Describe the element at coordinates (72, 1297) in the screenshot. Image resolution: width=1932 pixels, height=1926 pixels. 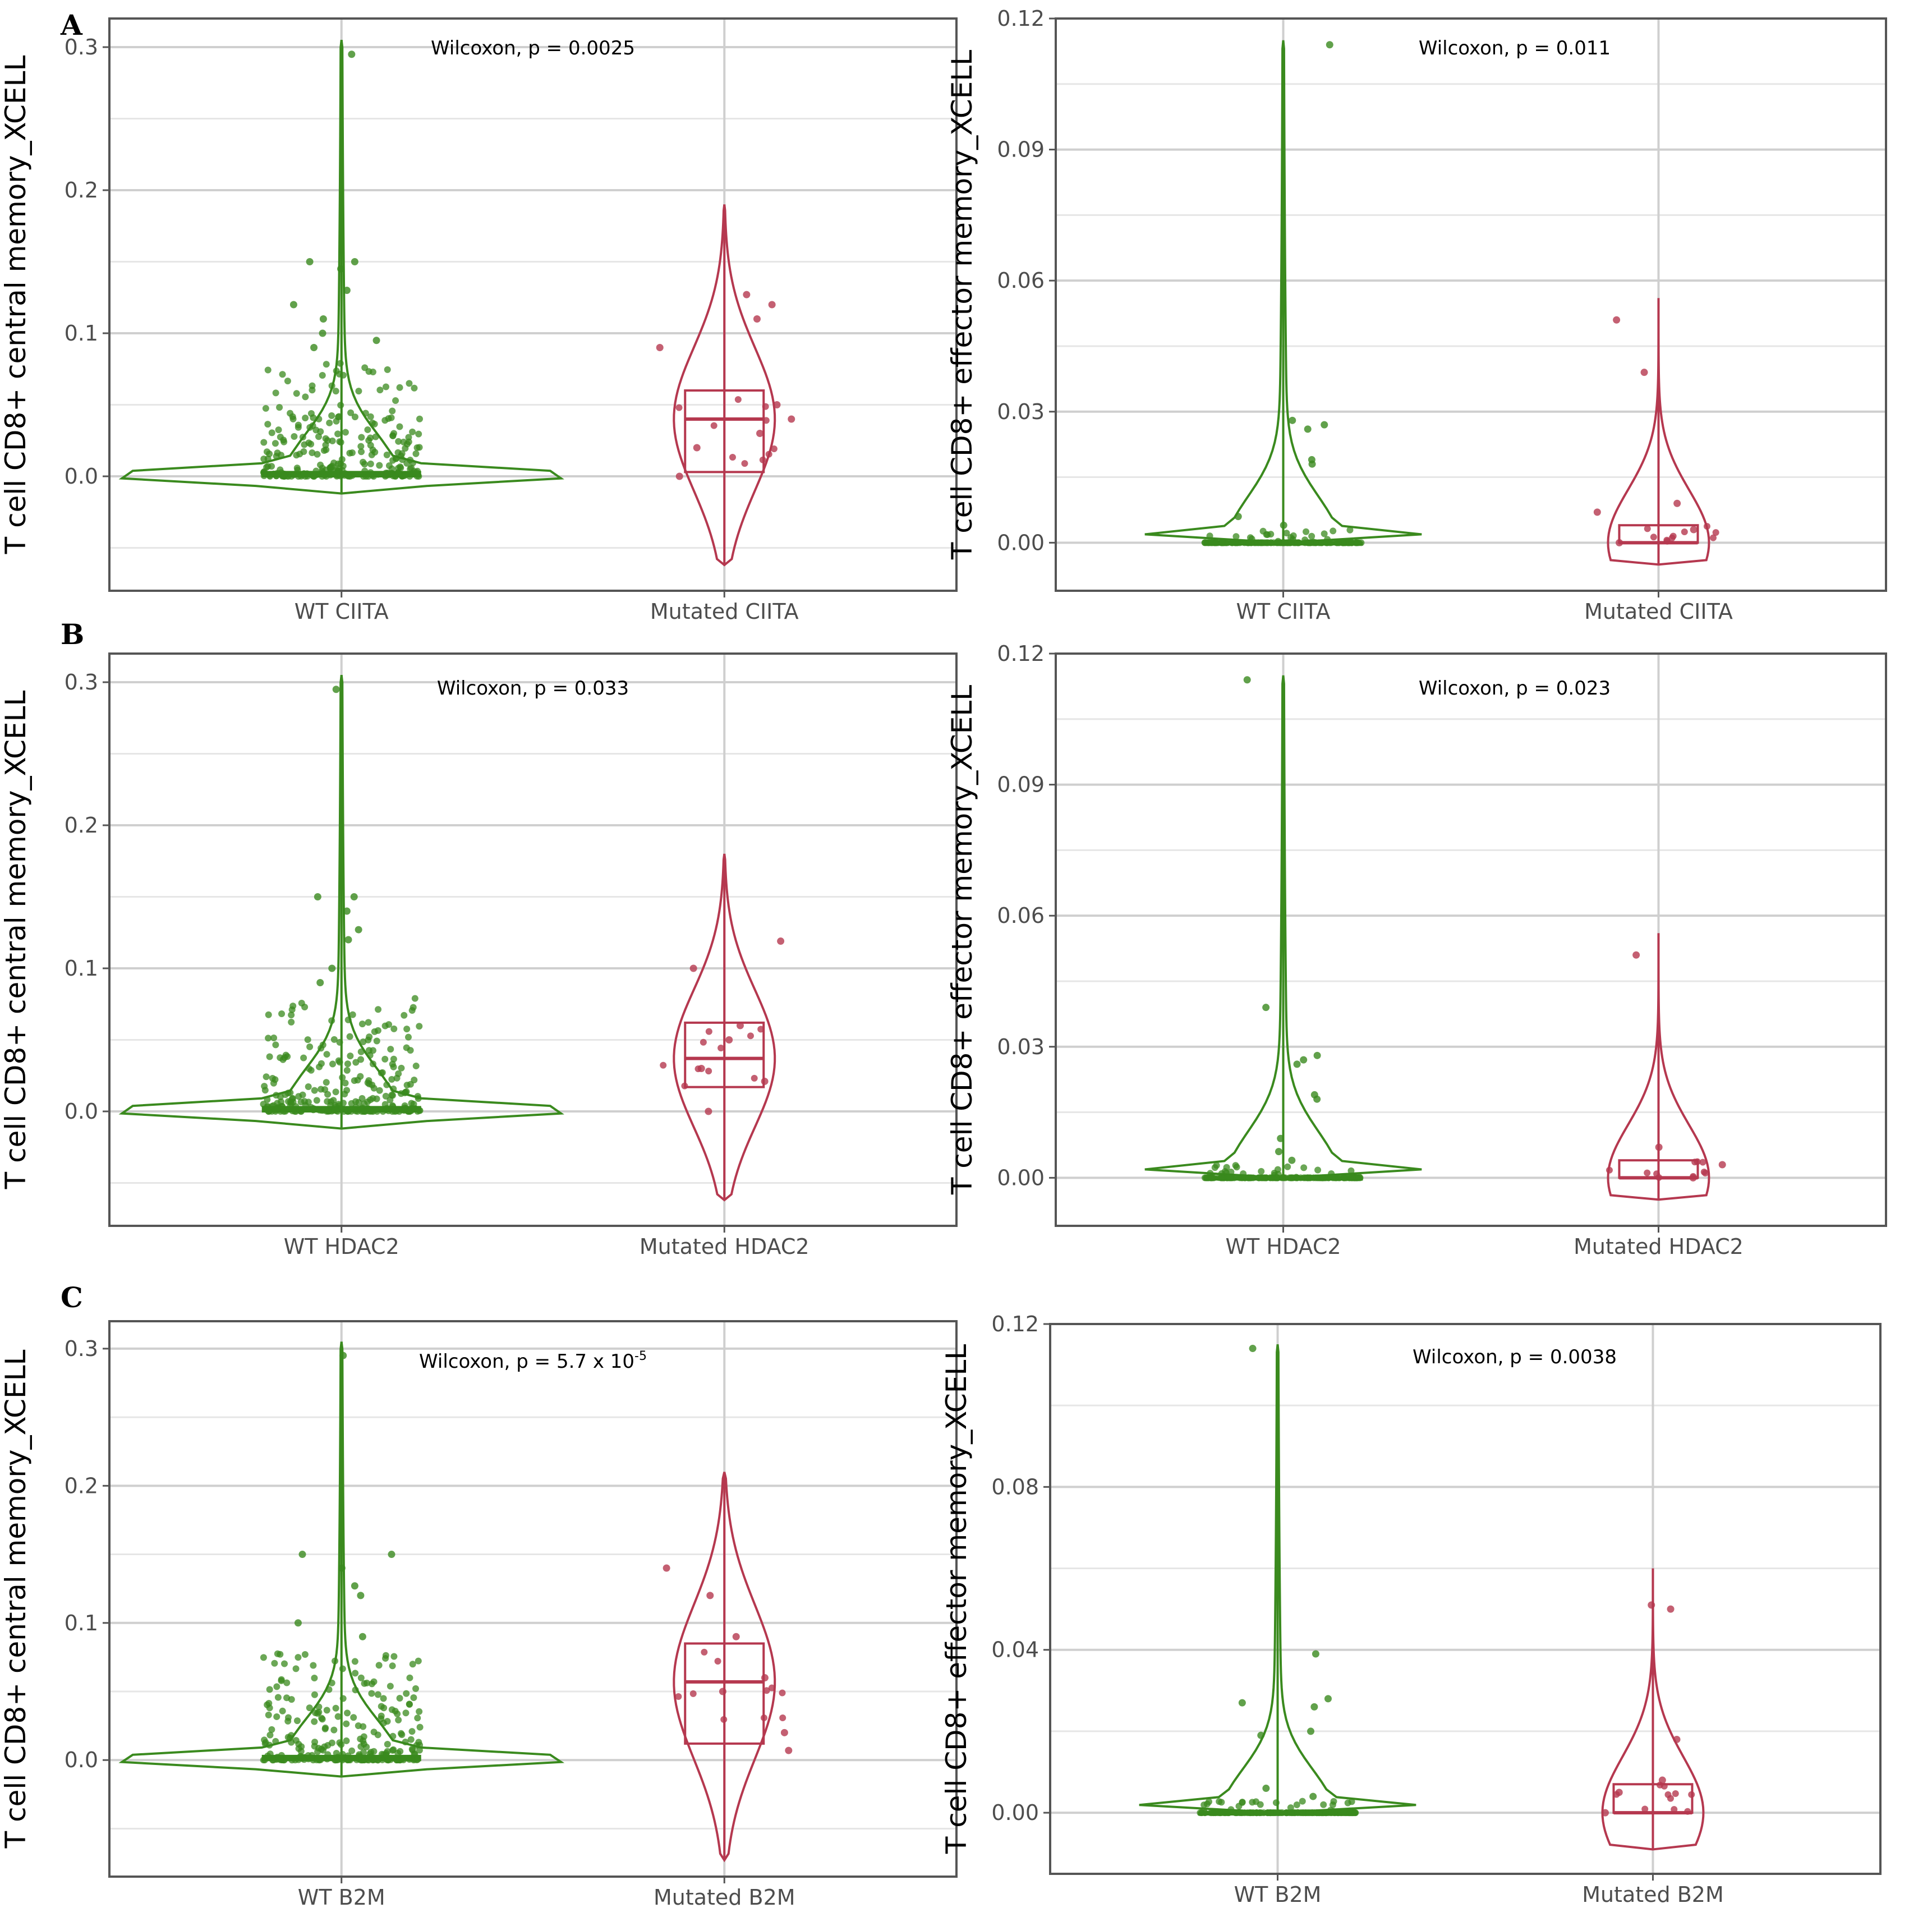
I see `panel-letter-c: C` at that location.